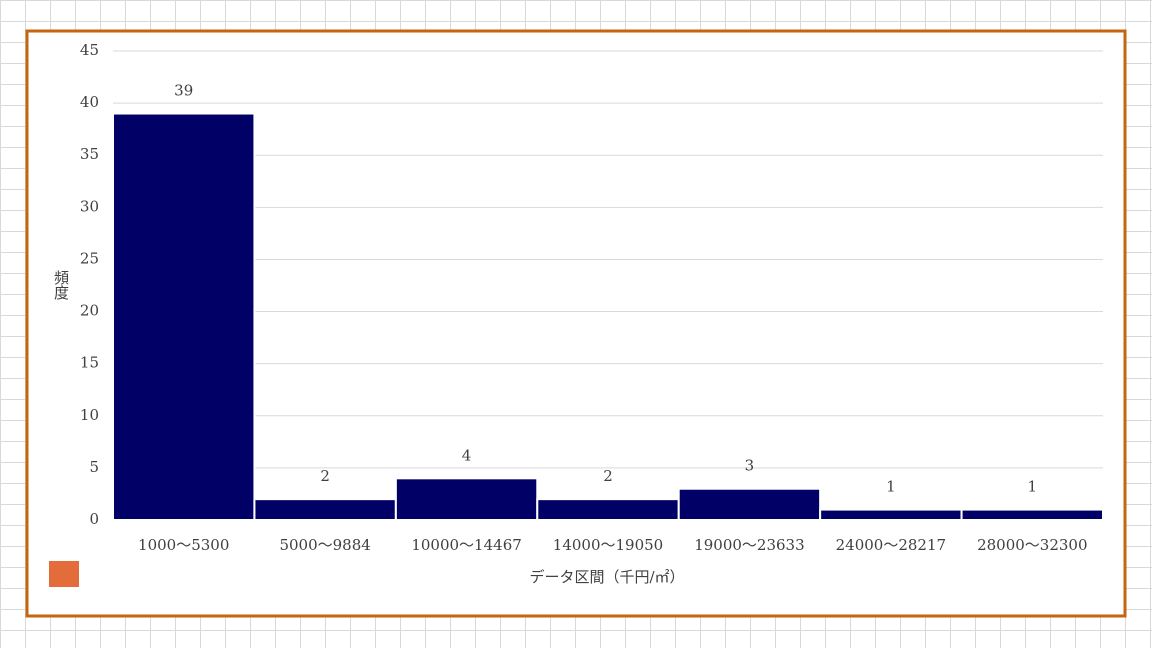  Describe the element at coordinates (750, 466) in the screenshot. I see `data-label: 3` at that location.